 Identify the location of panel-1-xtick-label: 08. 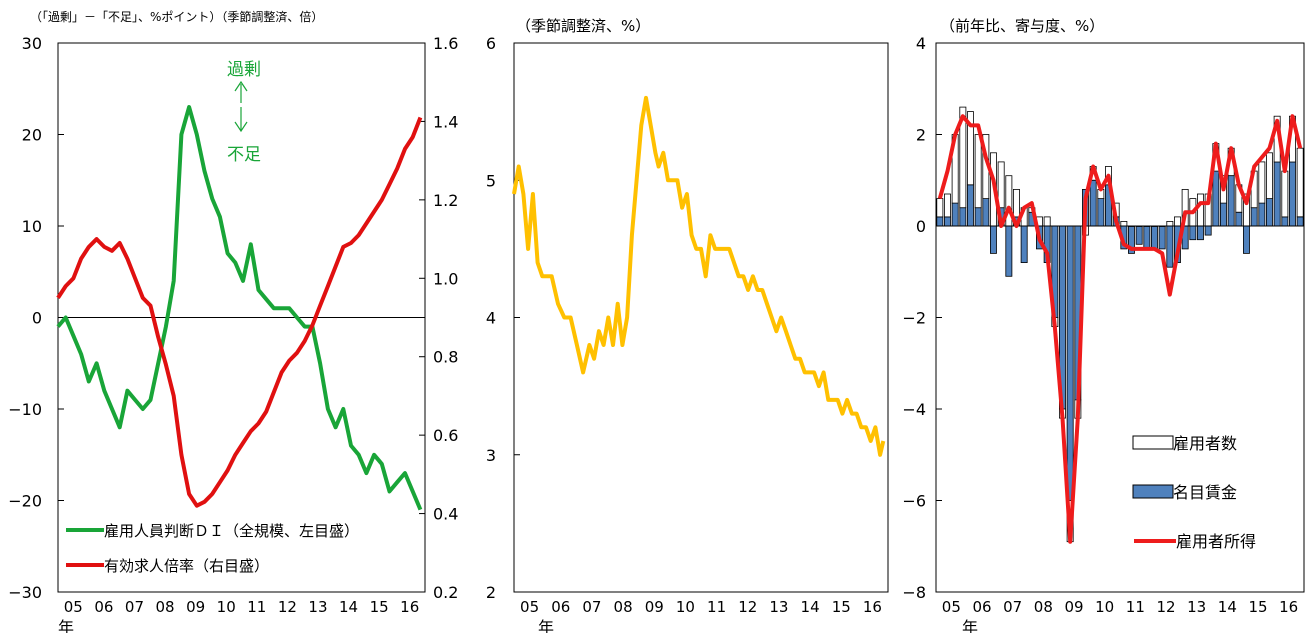
(164, 607).